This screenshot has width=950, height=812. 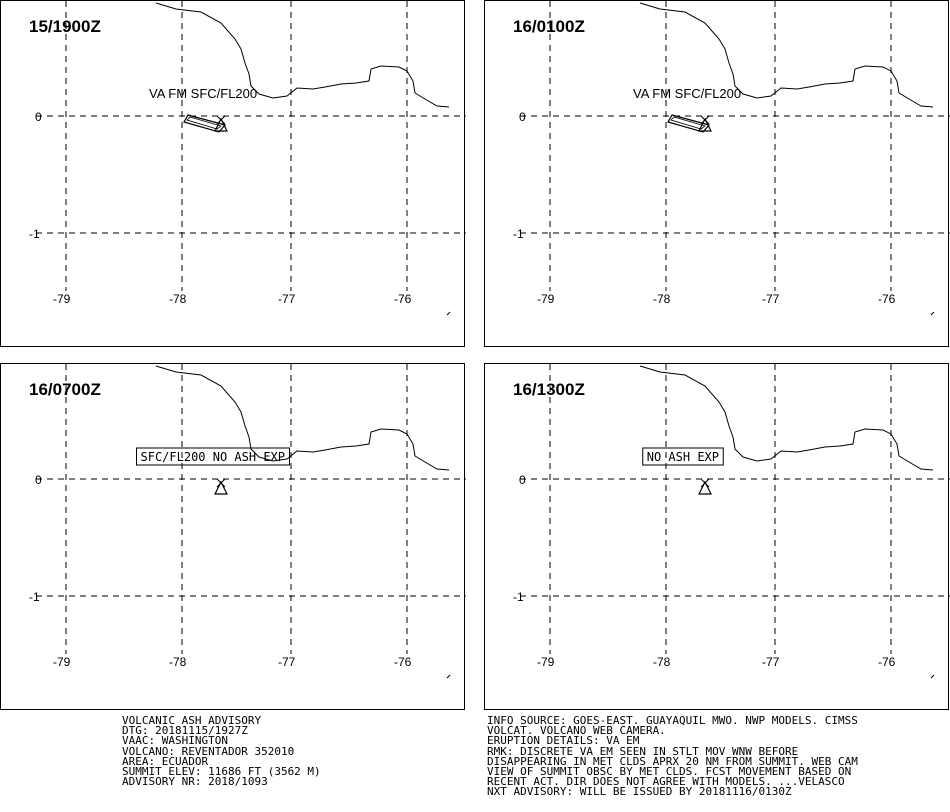 What do you see at coordinates (221, 771) in the screenshot?
I see `advisory-line: SUMMIT ELEV: 11686 FT (3562 M)` at bounding box center [221, 771].